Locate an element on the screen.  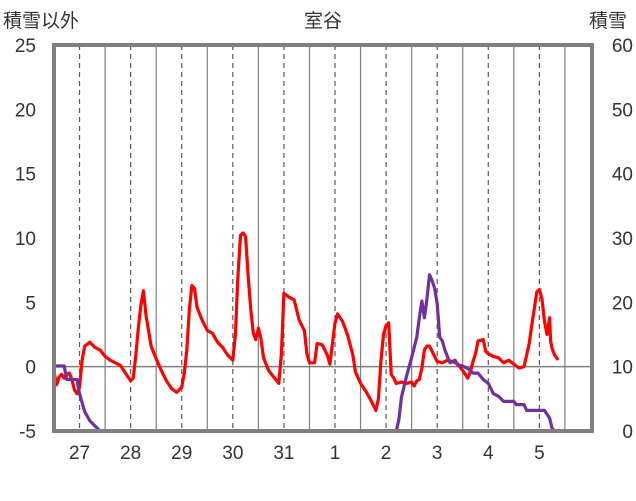
x-tick-label: 5 is located at coordinates (539, 453).